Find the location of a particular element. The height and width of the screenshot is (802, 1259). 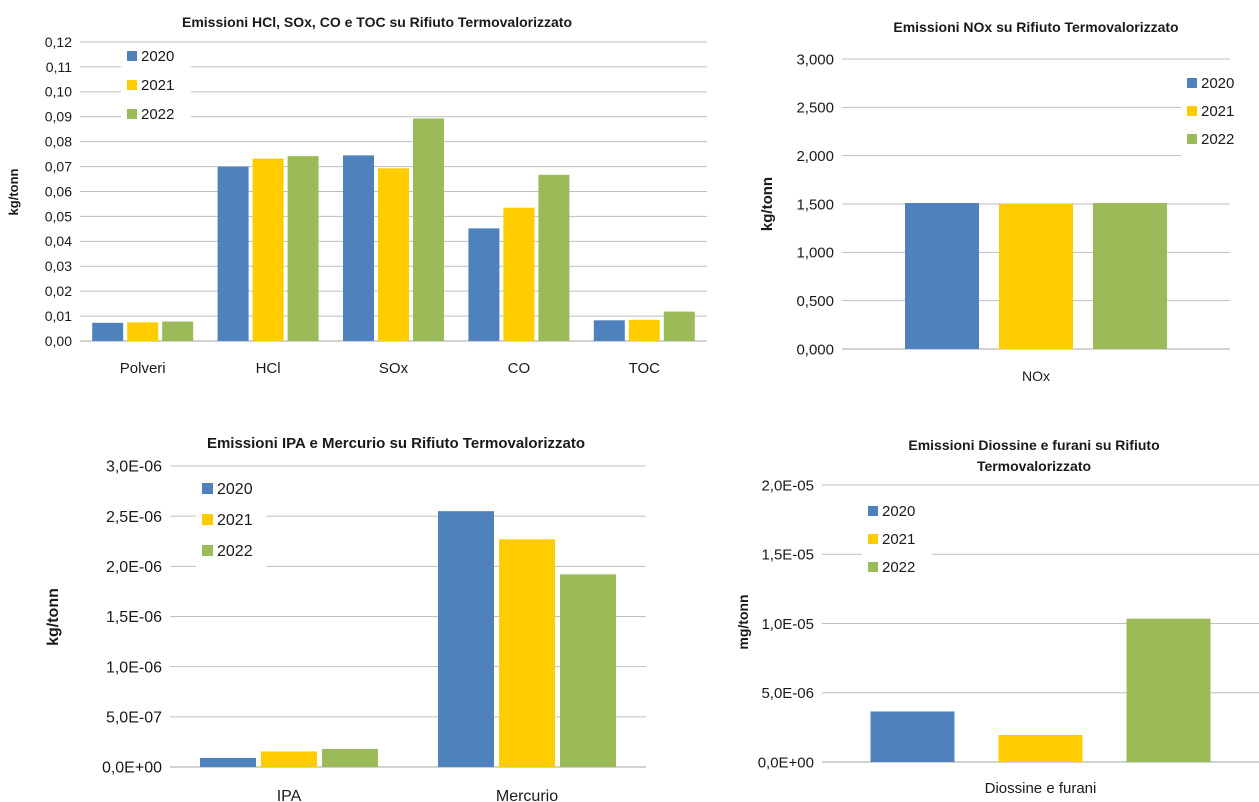

y-tick-label: 1,500 is located at coordinates (815, 204).